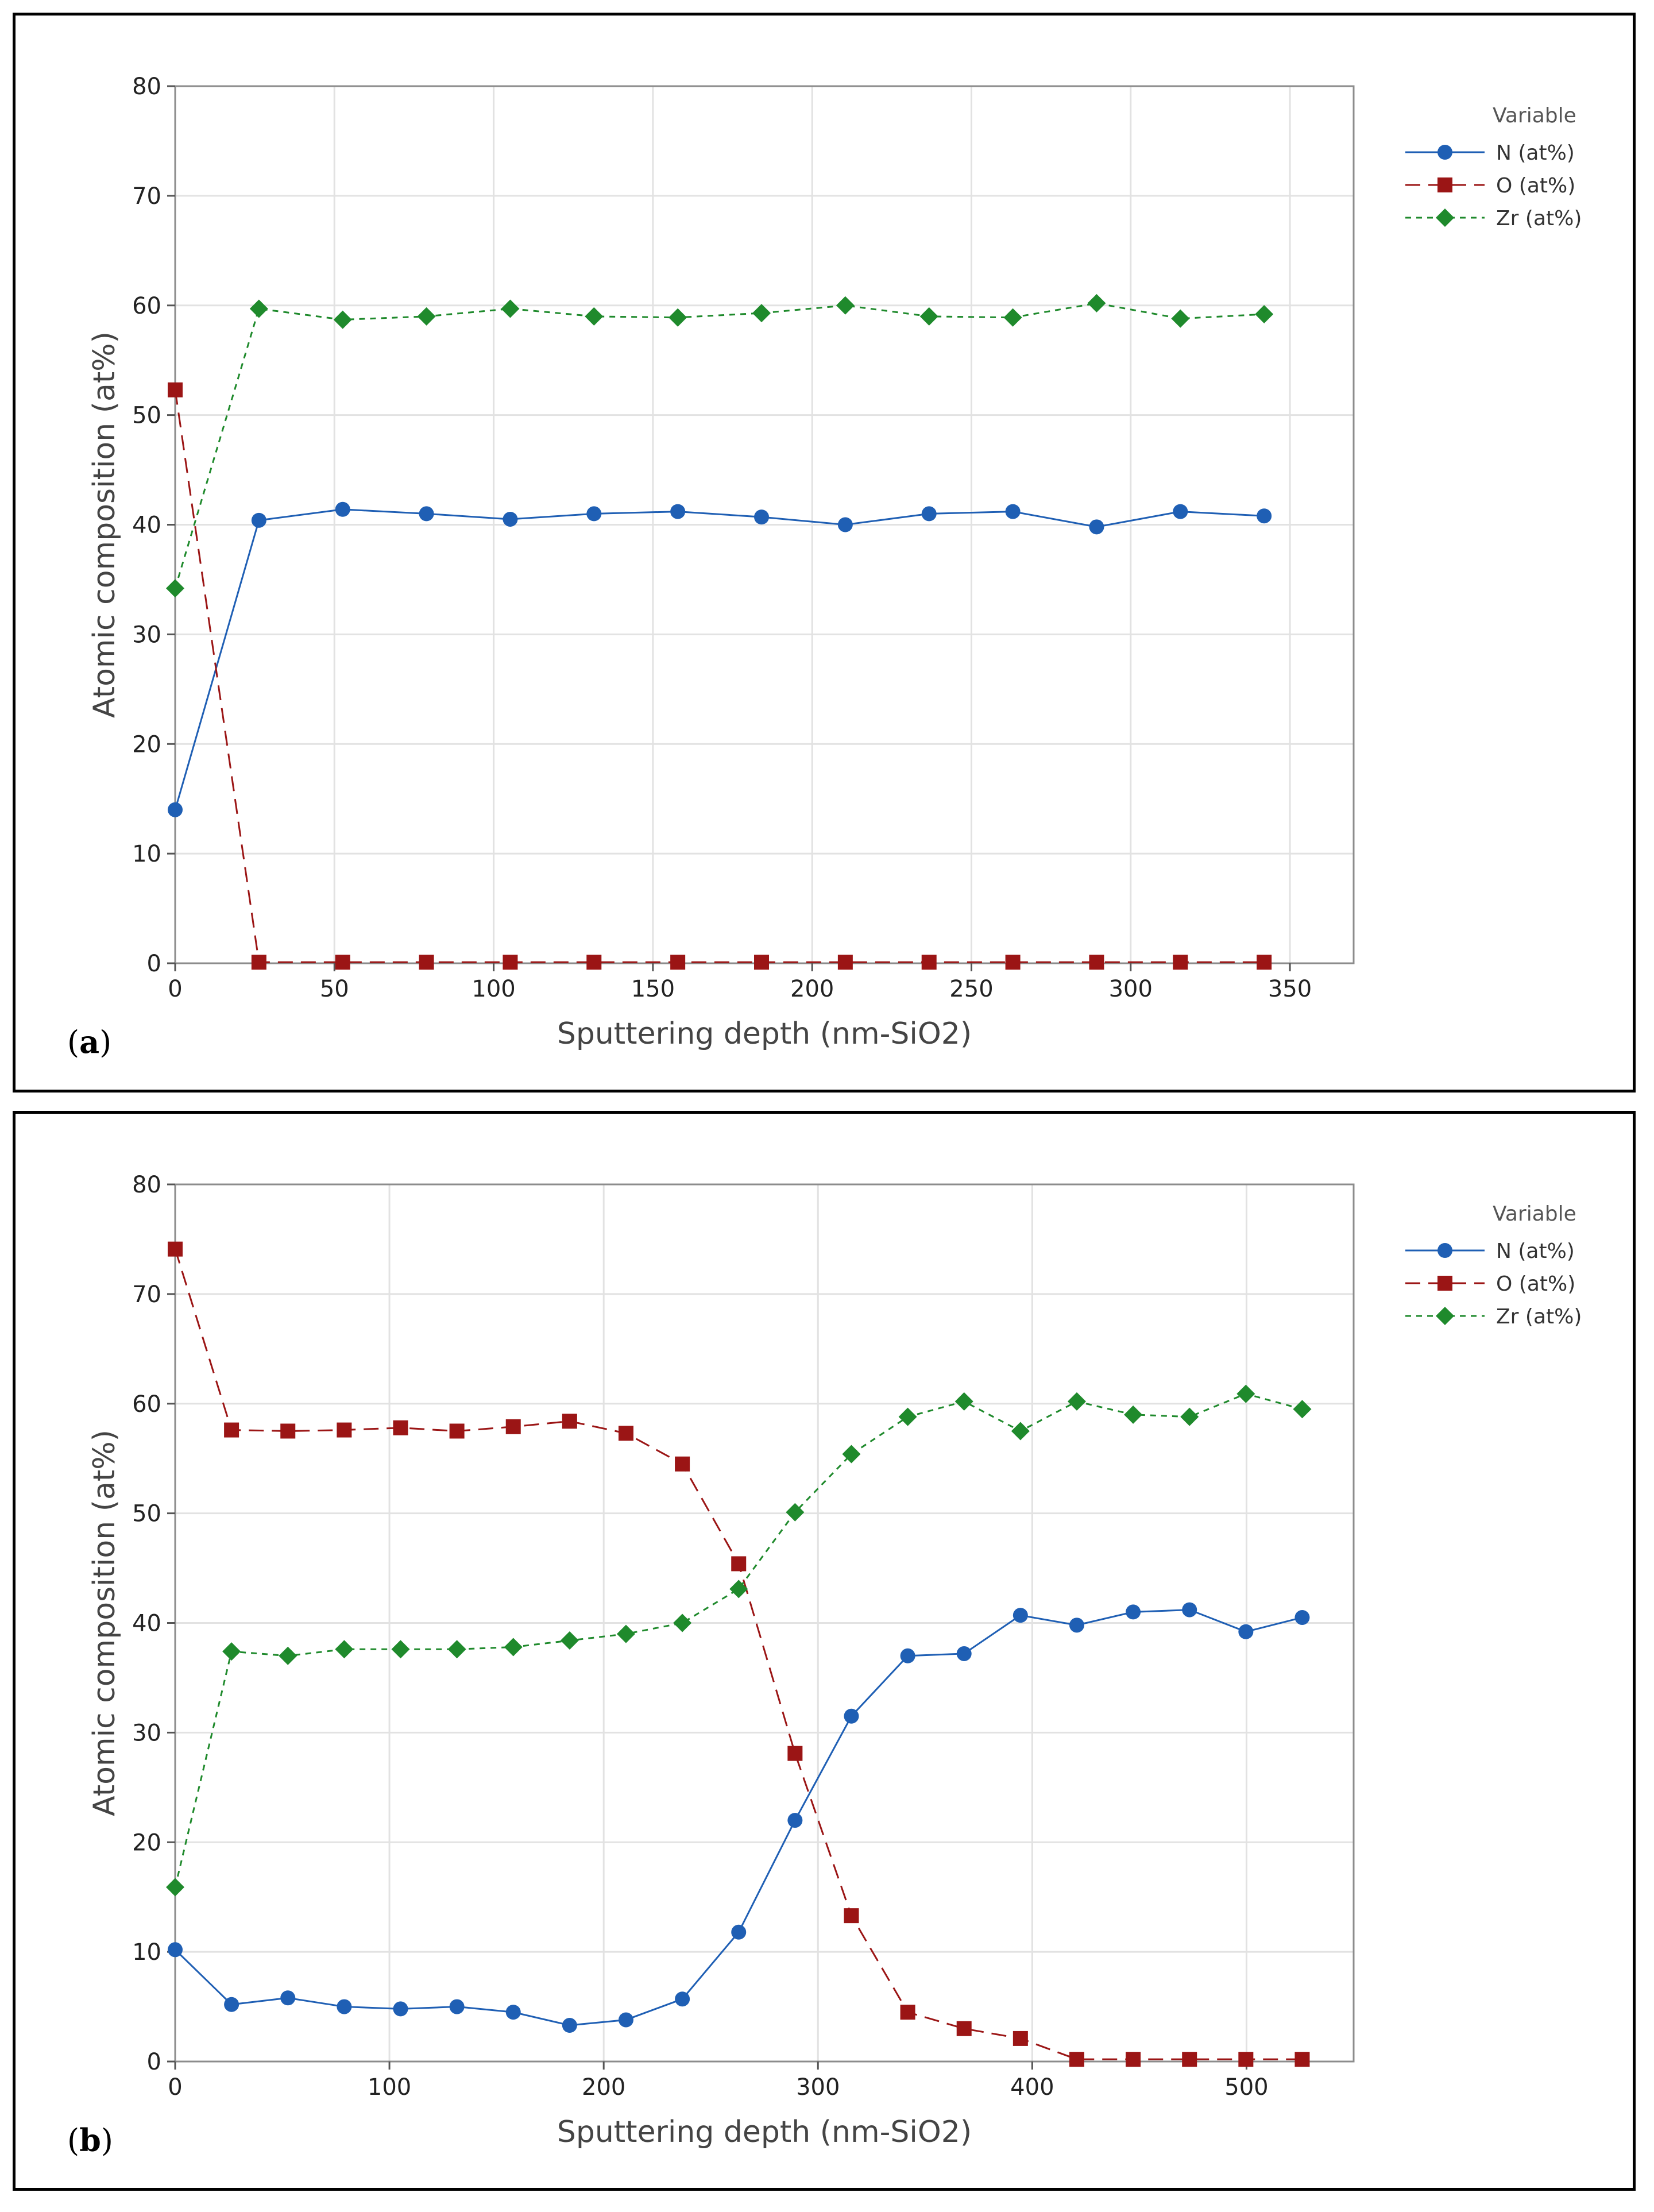 The width and height of the screenshot is (1654, 2212). What do you see at coordinates (146, 1514) in the screenshot?
I see `y-tick-label: 50` at bounding box center [146, 1514].